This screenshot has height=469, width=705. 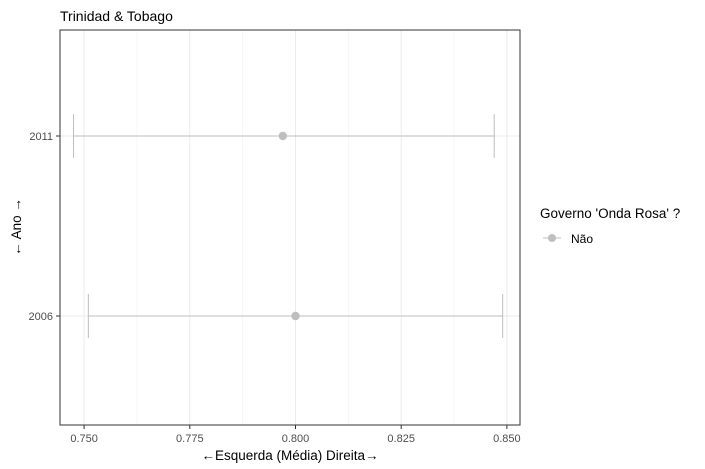 What do you see at coordinates (610, 213) in the screenshot?
I see `legend-title: Governo 'Onda Rosa' ?` at bounding box center [610, 213].